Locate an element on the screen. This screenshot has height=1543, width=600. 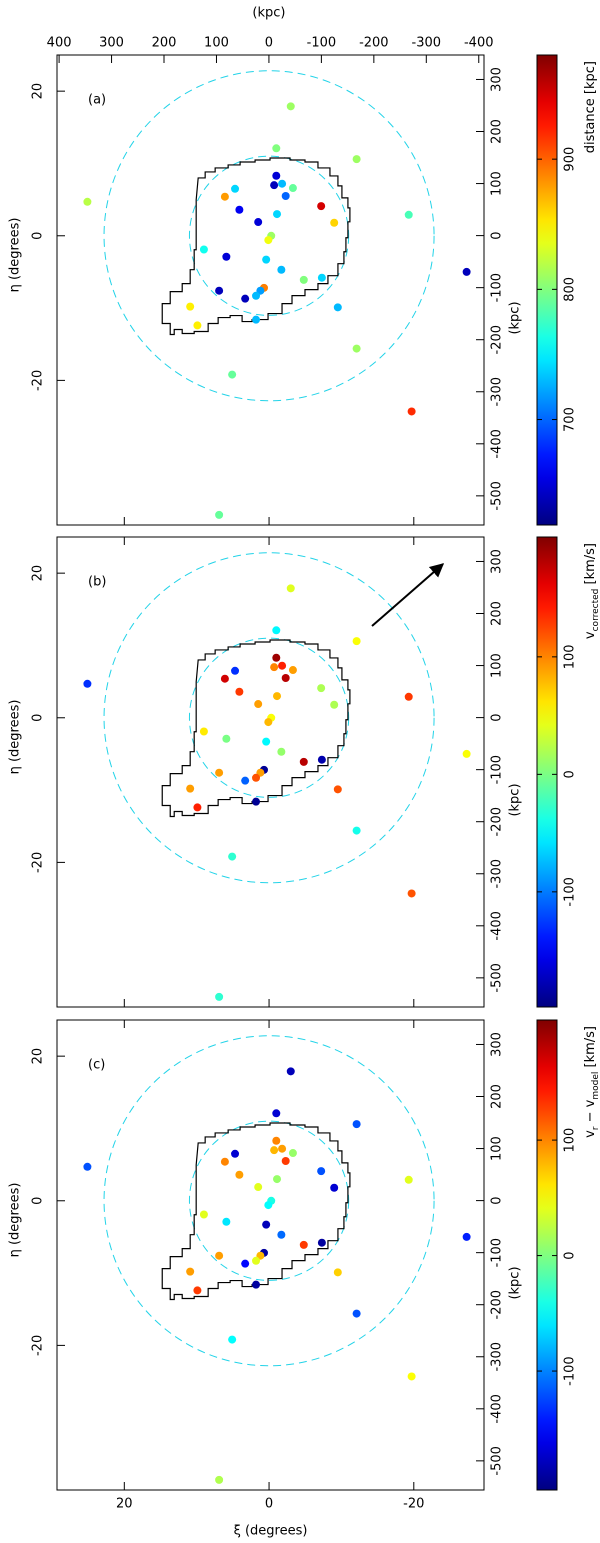
colorbar-label: vcorrected [km/s] is located at coordinates (591, 591).